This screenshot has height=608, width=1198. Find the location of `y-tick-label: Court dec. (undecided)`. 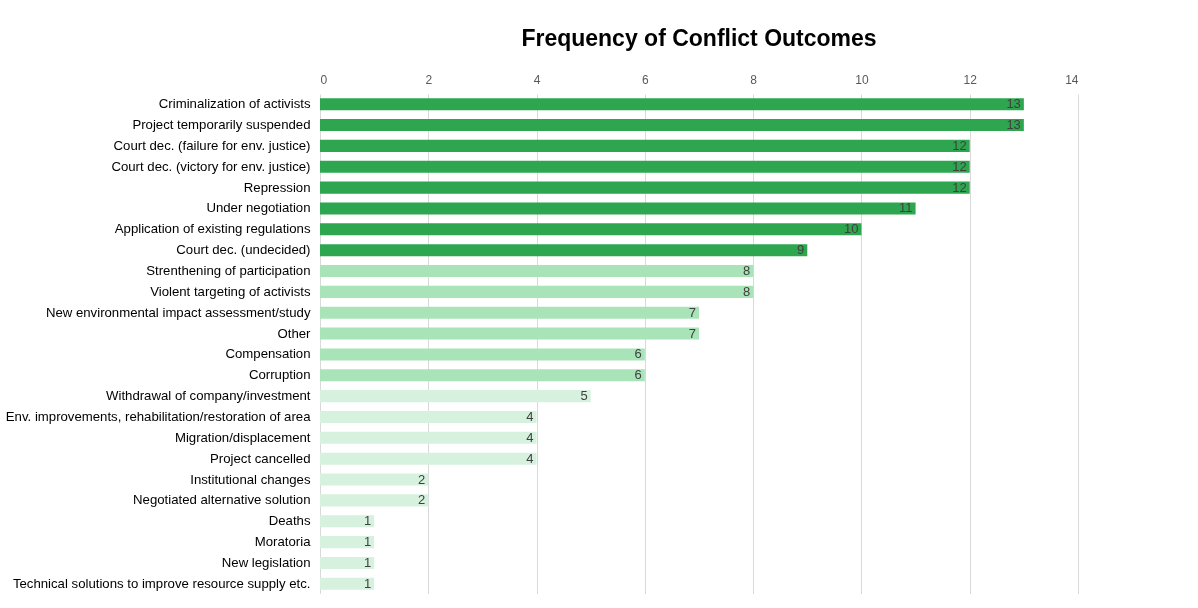

y-tick-label: Court dec. (undecided) is located at coordinates (243, 250).